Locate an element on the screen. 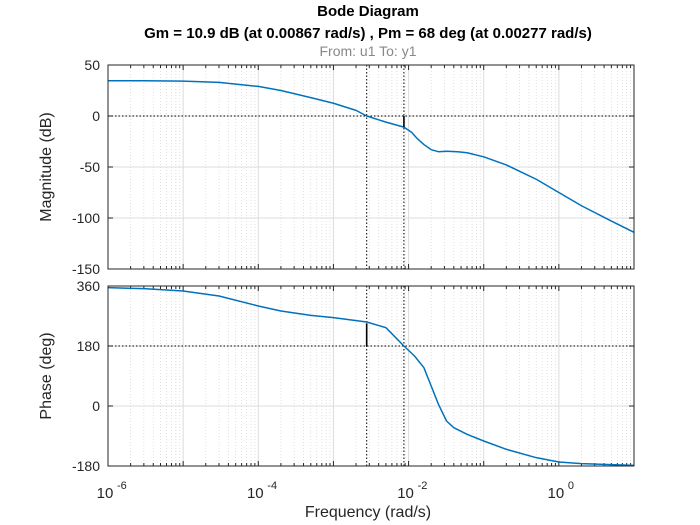 This screenshot has width=700, height=525. io-label: From: u1 To: y1 is located at coordinates (367, 51).